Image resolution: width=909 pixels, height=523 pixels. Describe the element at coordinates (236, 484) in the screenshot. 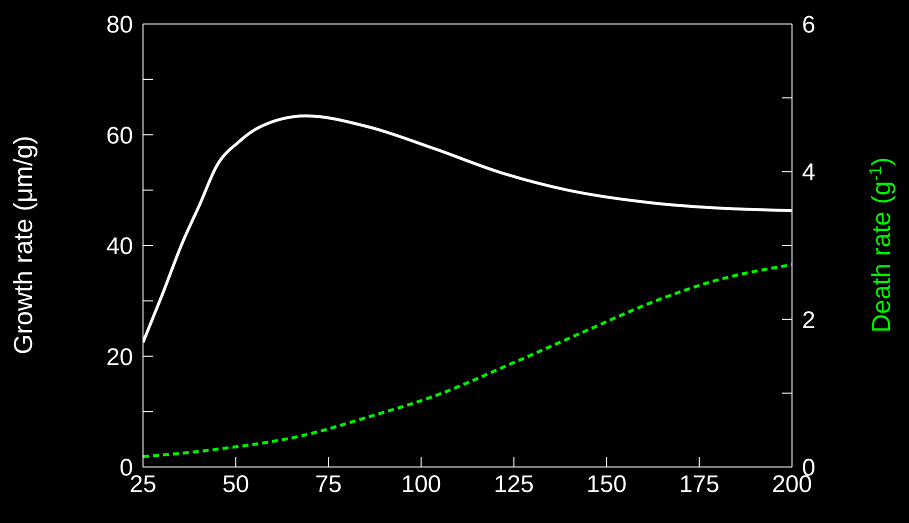

I see `x-tick-label: 50` at that location.